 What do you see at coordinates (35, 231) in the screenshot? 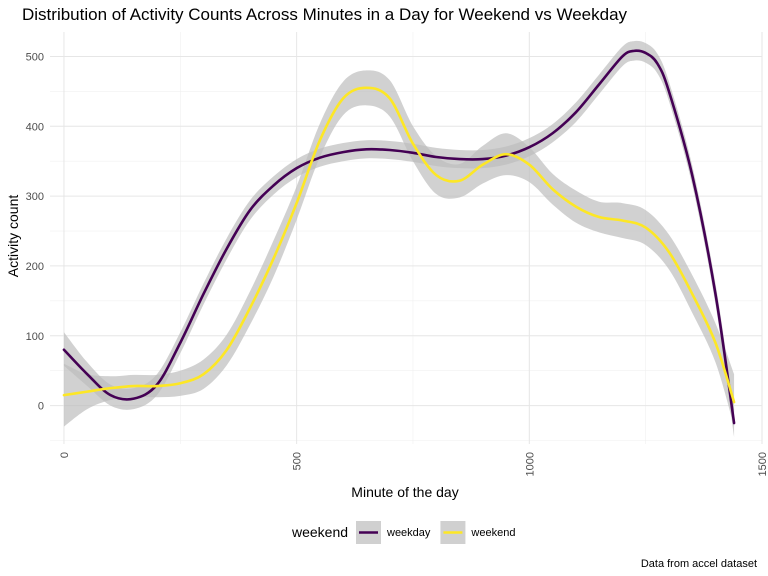
I see `y-axis-ticks: 0 100 200 300 400 500` at bounding box center [35, 231].